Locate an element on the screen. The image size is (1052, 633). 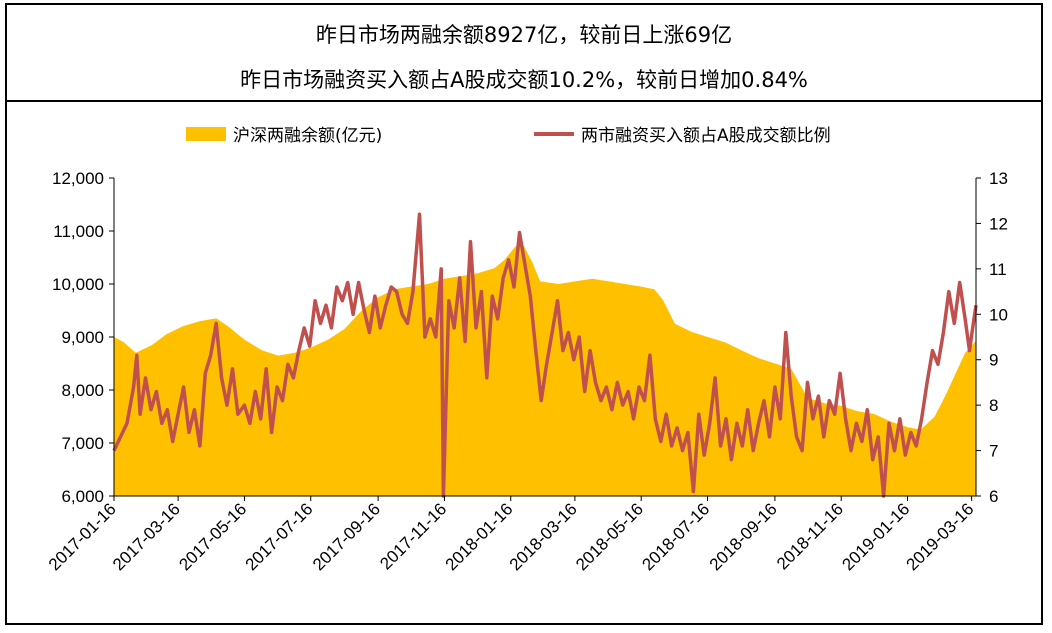
x-axis-tick-label: 2018-03-16 is located at coordinates (543, 536).